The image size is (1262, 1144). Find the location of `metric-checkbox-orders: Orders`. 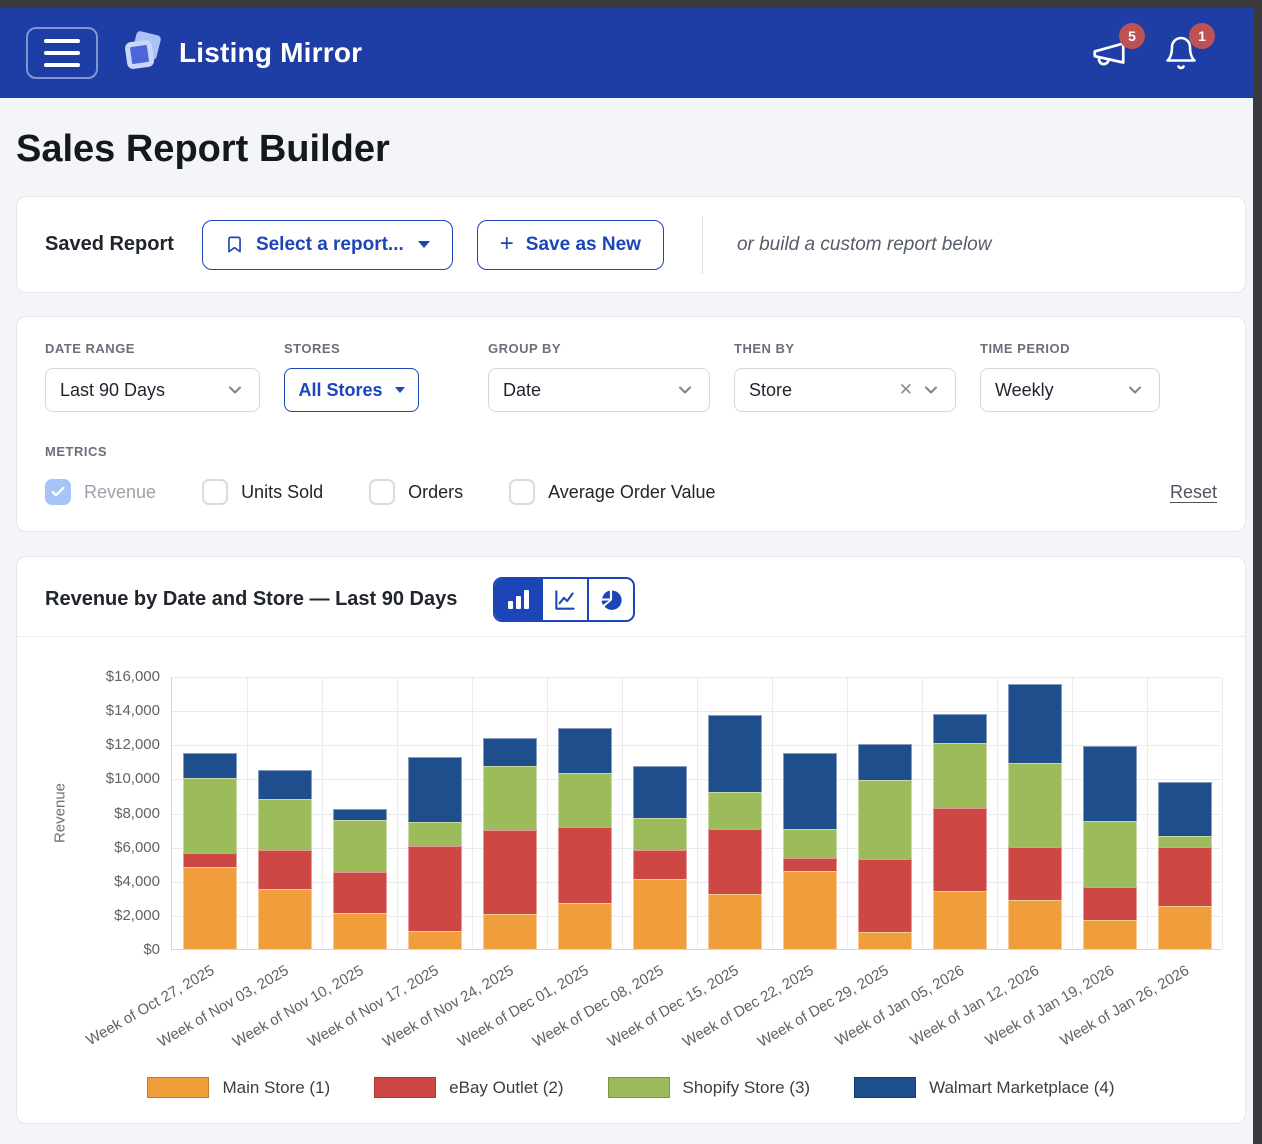

metric-checkbox-orders: Orders is located at coordinates (416, 492).